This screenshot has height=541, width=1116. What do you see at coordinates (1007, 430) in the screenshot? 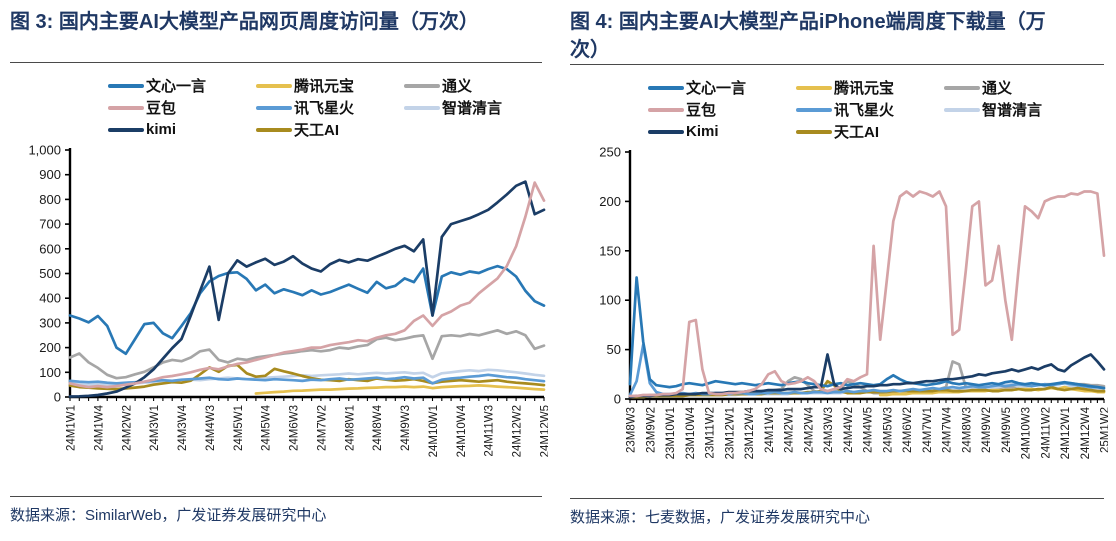
I see `x-tick-label: 24M9W5` at bounding box center [1007, 430].